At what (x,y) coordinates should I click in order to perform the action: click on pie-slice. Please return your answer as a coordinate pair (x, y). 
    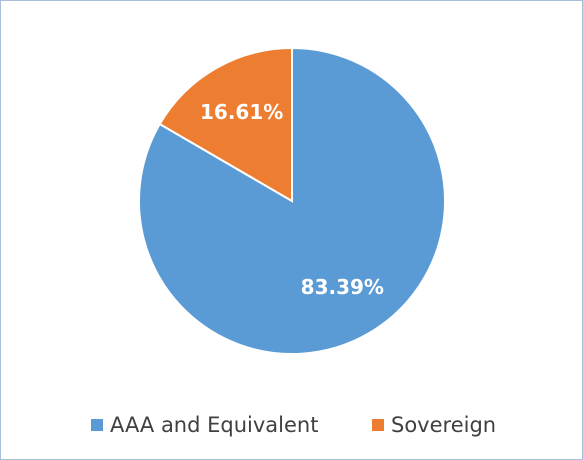
    Looking at the image, I should click on (225, 124).